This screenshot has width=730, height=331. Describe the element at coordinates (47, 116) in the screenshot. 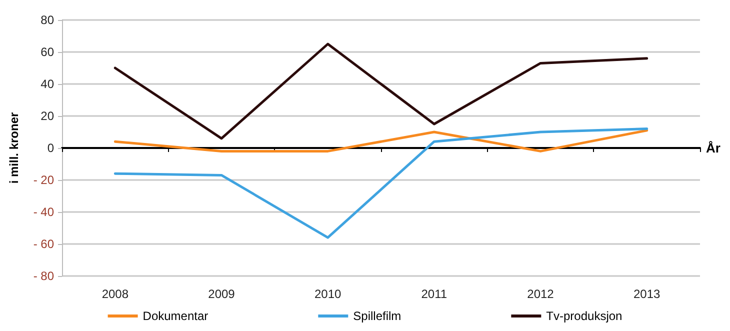

I see `y-tick-label: 20` at that location.